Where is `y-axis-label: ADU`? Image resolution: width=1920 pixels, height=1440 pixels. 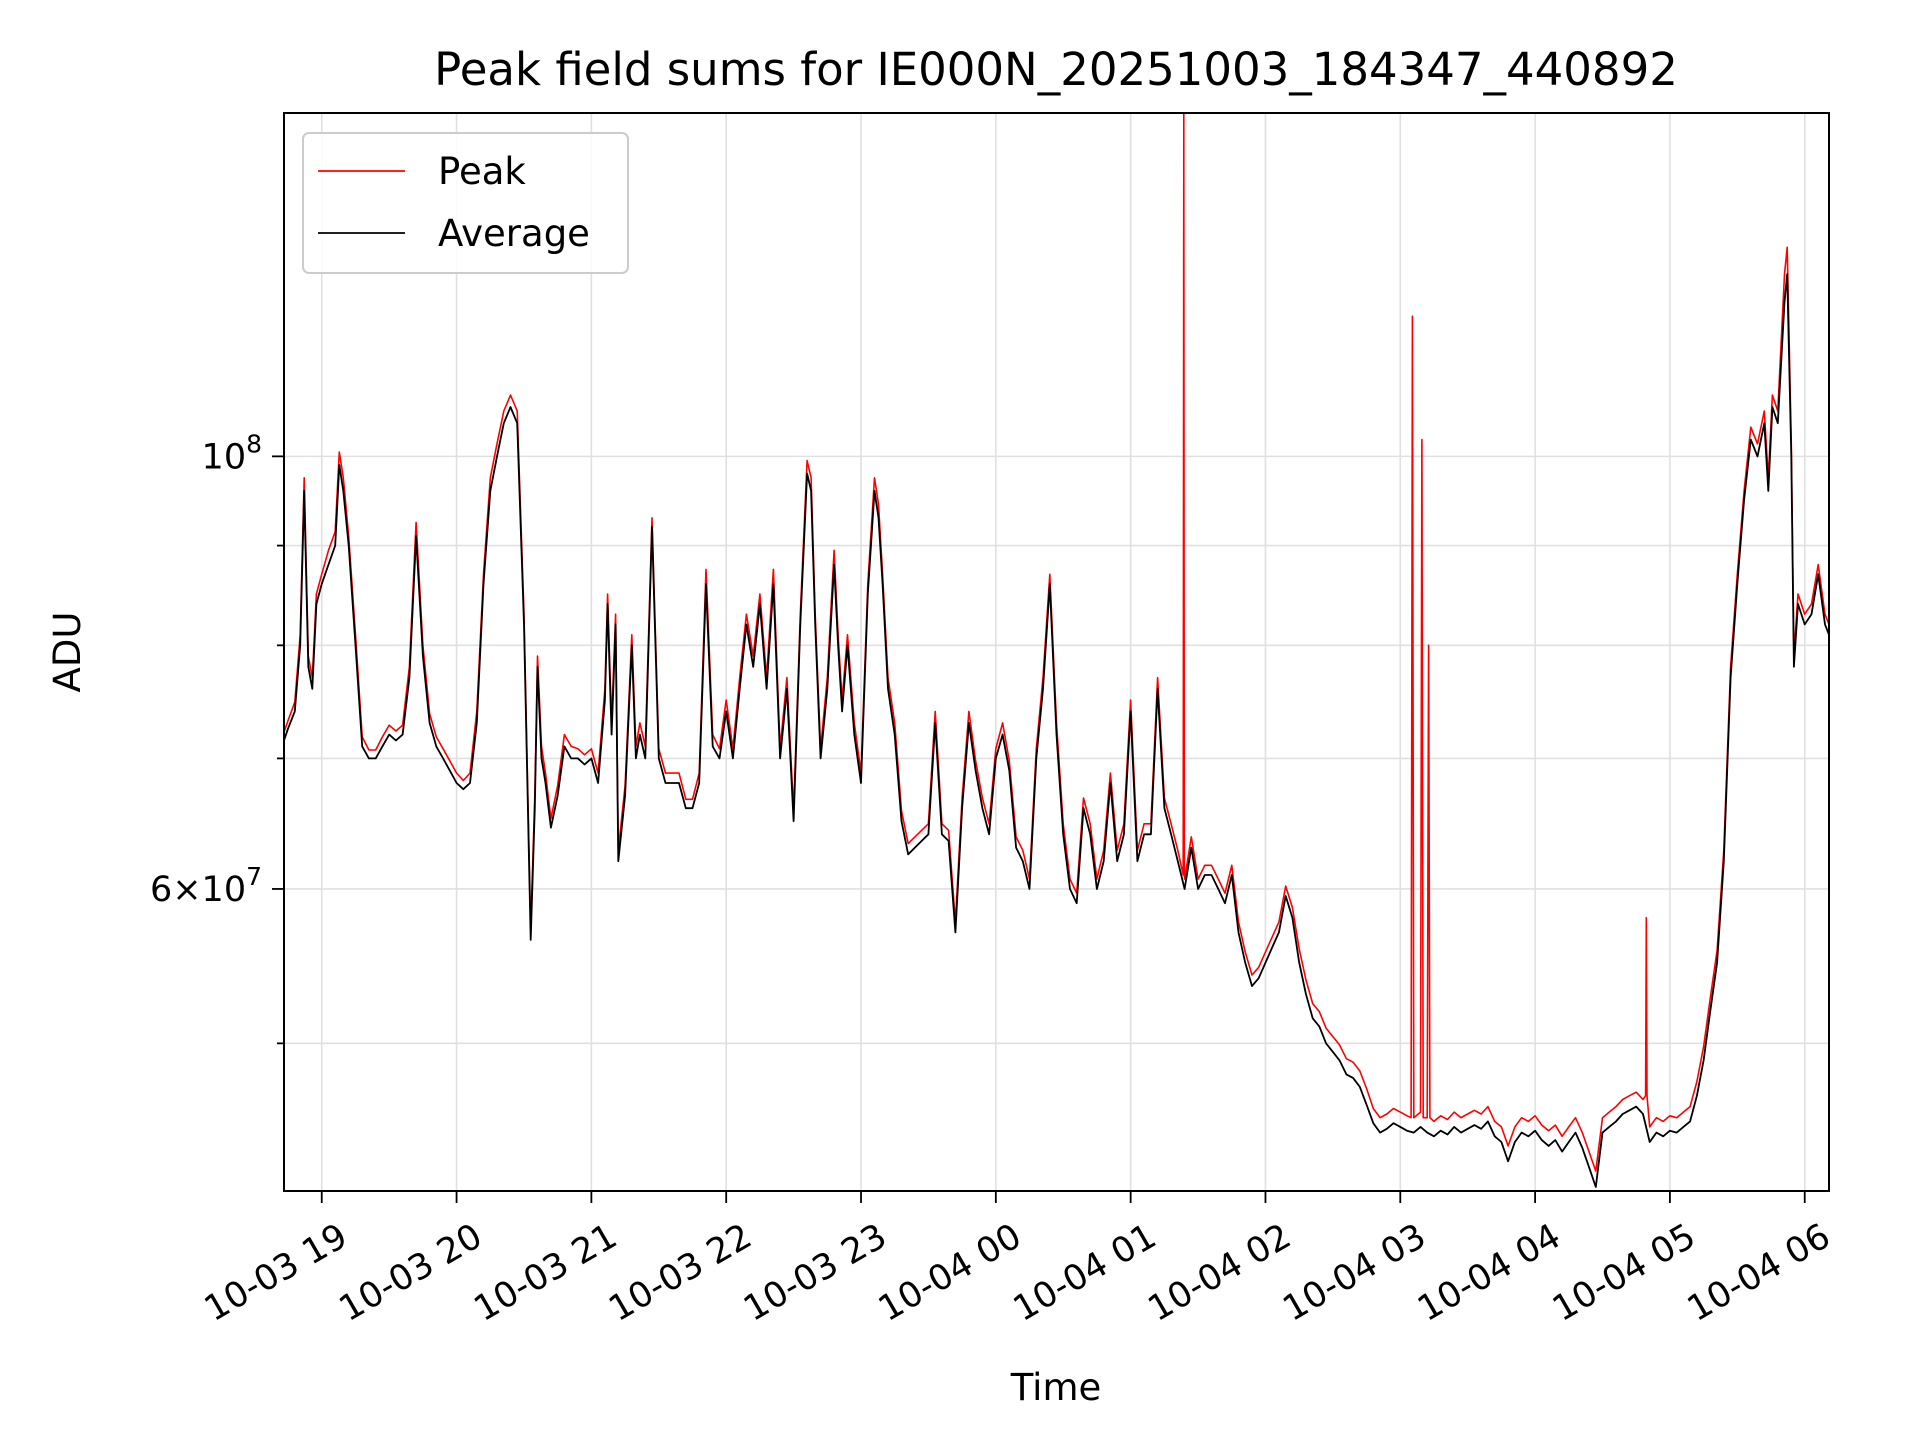 y-axis-label: ADU is located at coordinates (67, 652).